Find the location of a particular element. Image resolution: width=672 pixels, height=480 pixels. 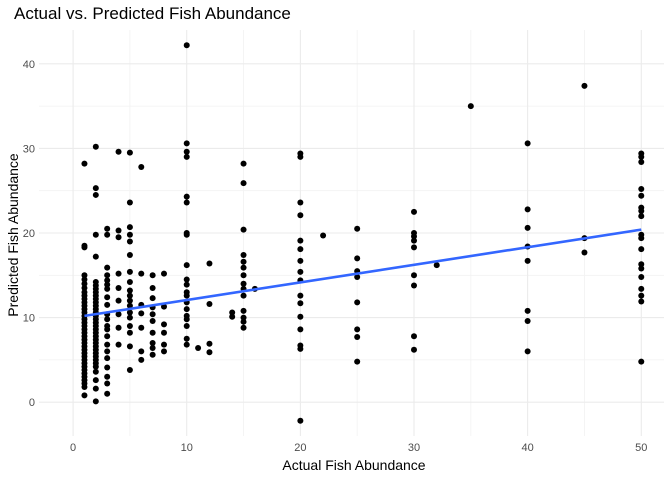

y-axis-title: Predicted Fish Abundance is located at coordinates (13, 235).